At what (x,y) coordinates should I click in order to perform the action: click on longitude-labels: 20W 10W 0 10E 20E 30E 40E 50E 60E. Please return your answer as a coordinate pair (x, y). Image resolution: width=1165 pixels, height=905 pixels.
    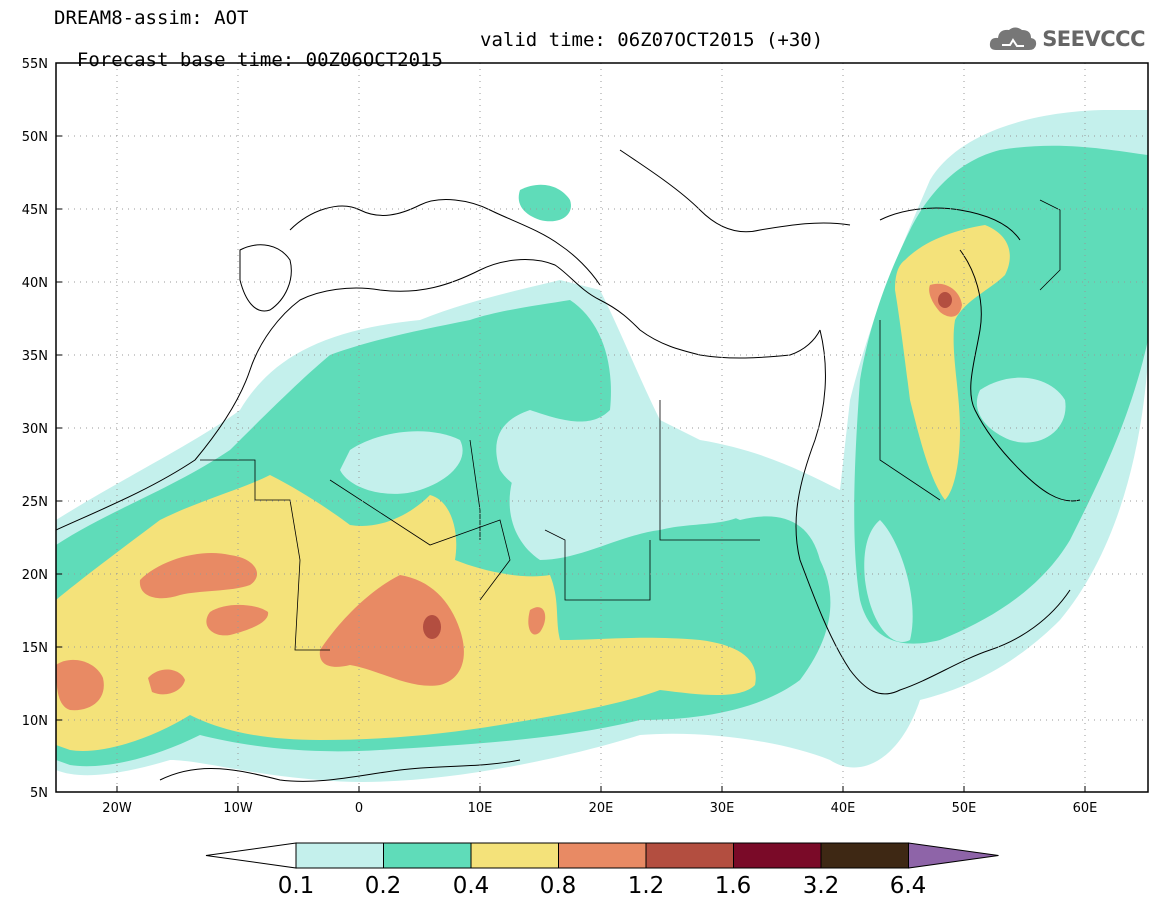
    Looking at the image, I should click on (599, 808).